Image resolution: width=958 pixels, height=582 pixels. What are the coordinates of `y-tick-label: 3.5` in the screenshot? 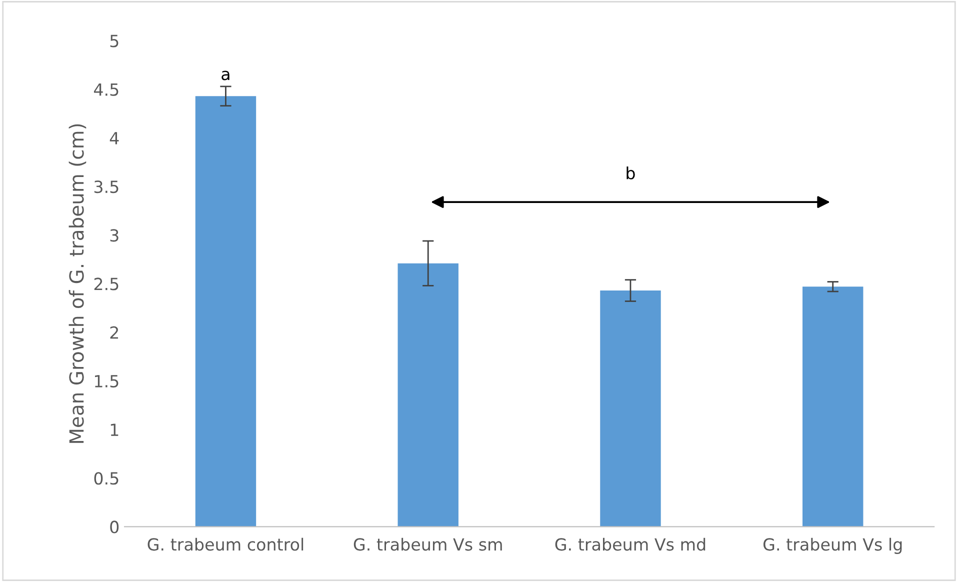 It's located at (106, 187).